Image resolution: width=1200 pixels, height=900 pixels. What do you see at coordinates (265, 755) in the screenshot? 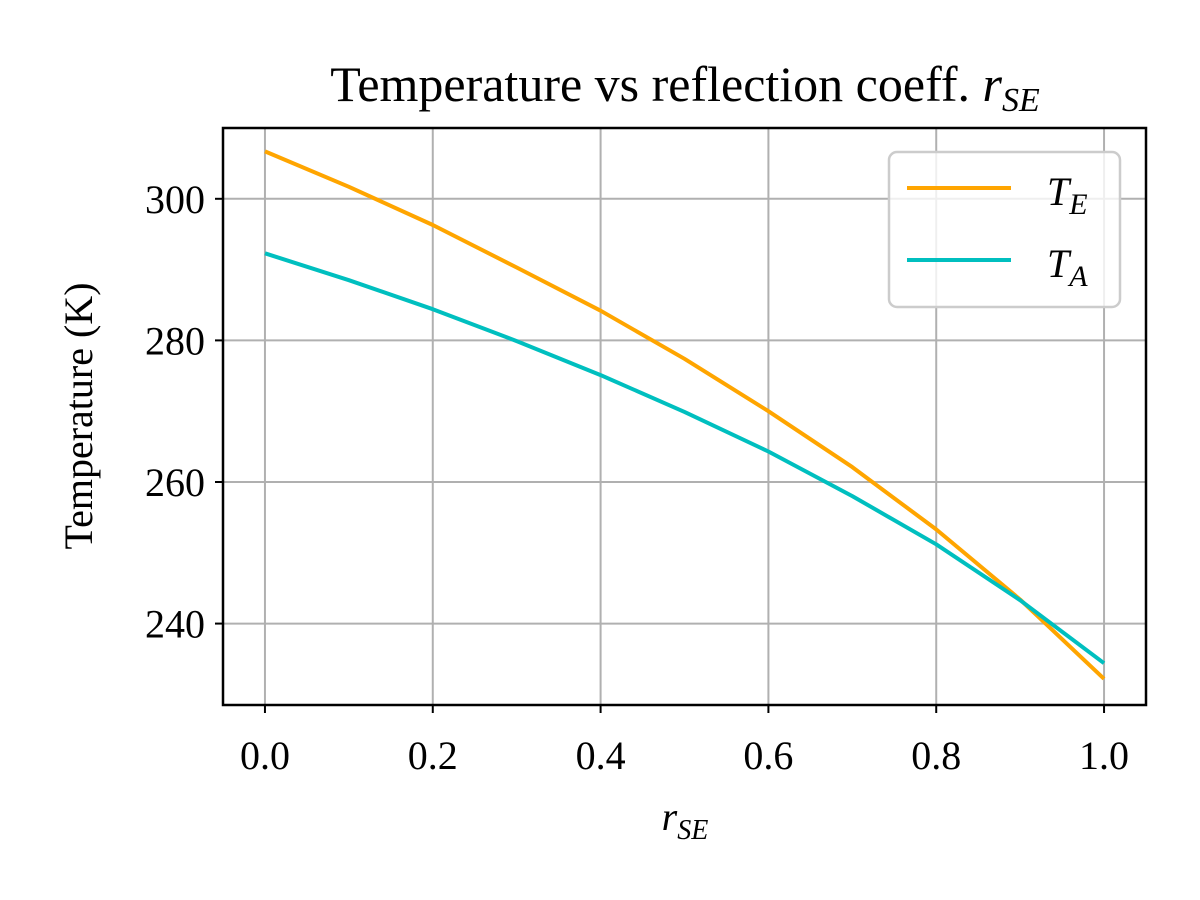
I see `x-tick-label: 0.0` at bounding box center [265, 755].